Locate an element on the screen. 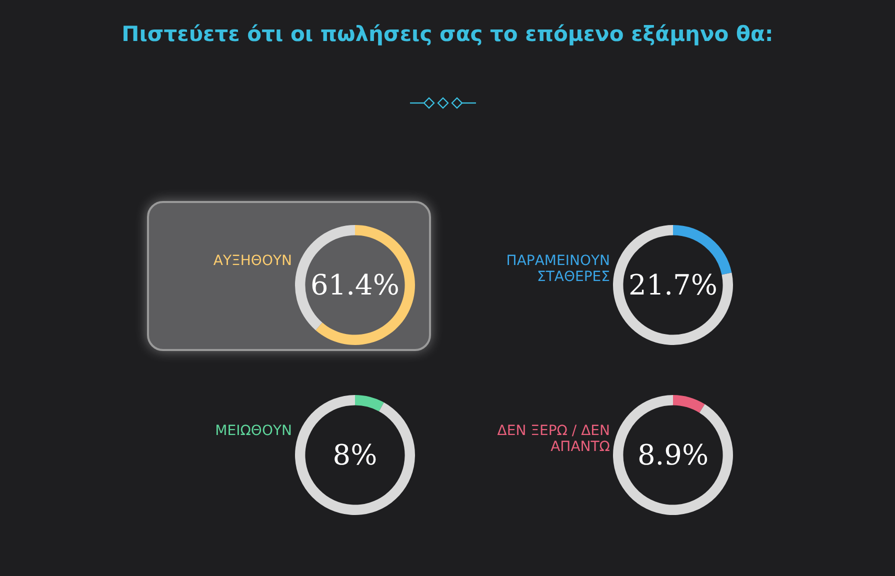 The height and width of the screenshot is (576, 895). text: ΠΑΡΑΜΕΙΝΟΥΝ ΣΤΑΘΕΡΕΣ is located at coordinates (557, 269).